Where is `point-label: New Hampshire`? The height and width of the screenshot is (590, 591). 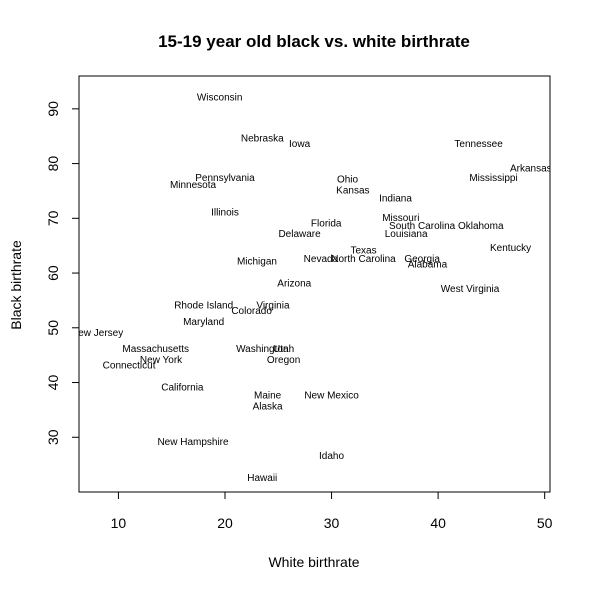
point-label: New Hampshire is located at coordinates (193, 442).